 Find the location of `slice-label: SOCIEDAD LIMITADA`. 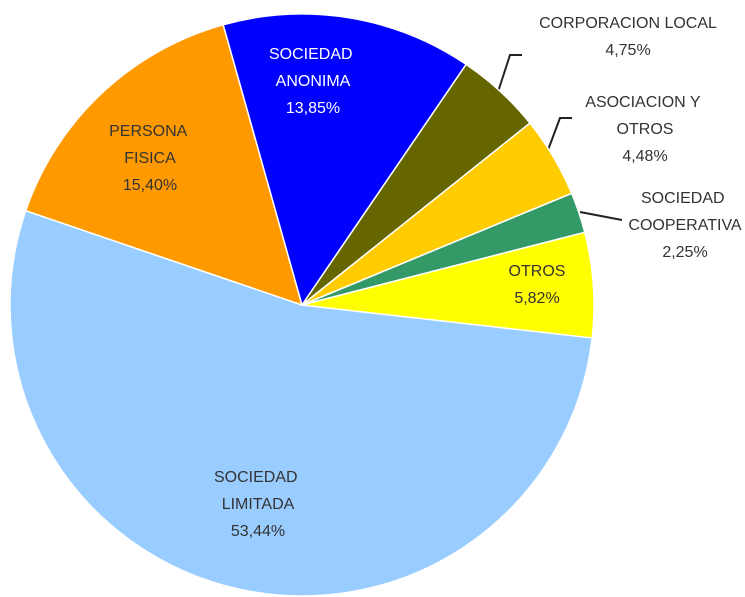

slice-label: SOCIEDAD LIMITADA is located at coordinates (258, 491).